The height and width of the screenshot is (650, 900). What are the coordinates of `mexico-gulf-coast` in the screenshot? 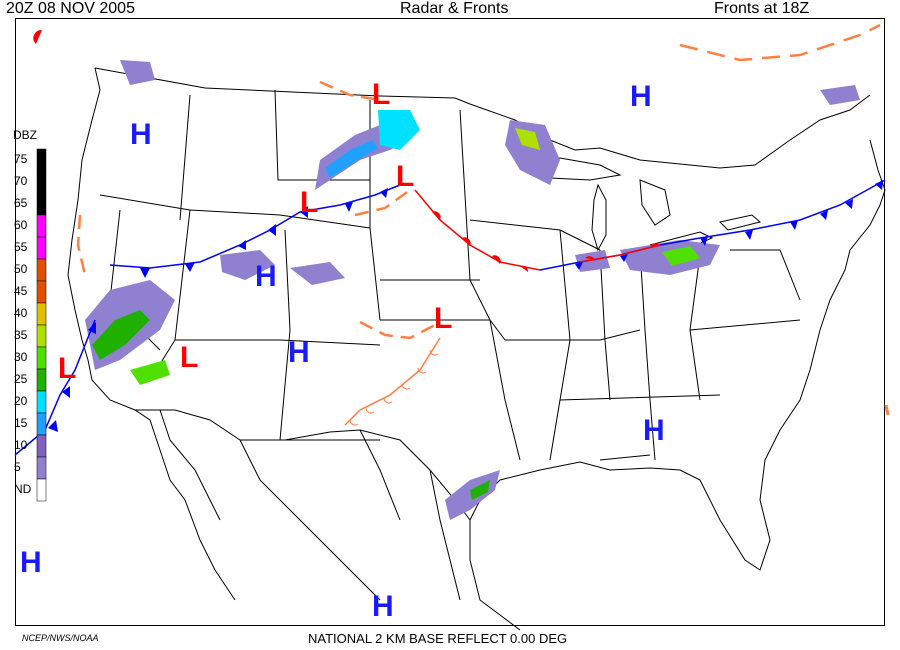 It's located at (495, 575).